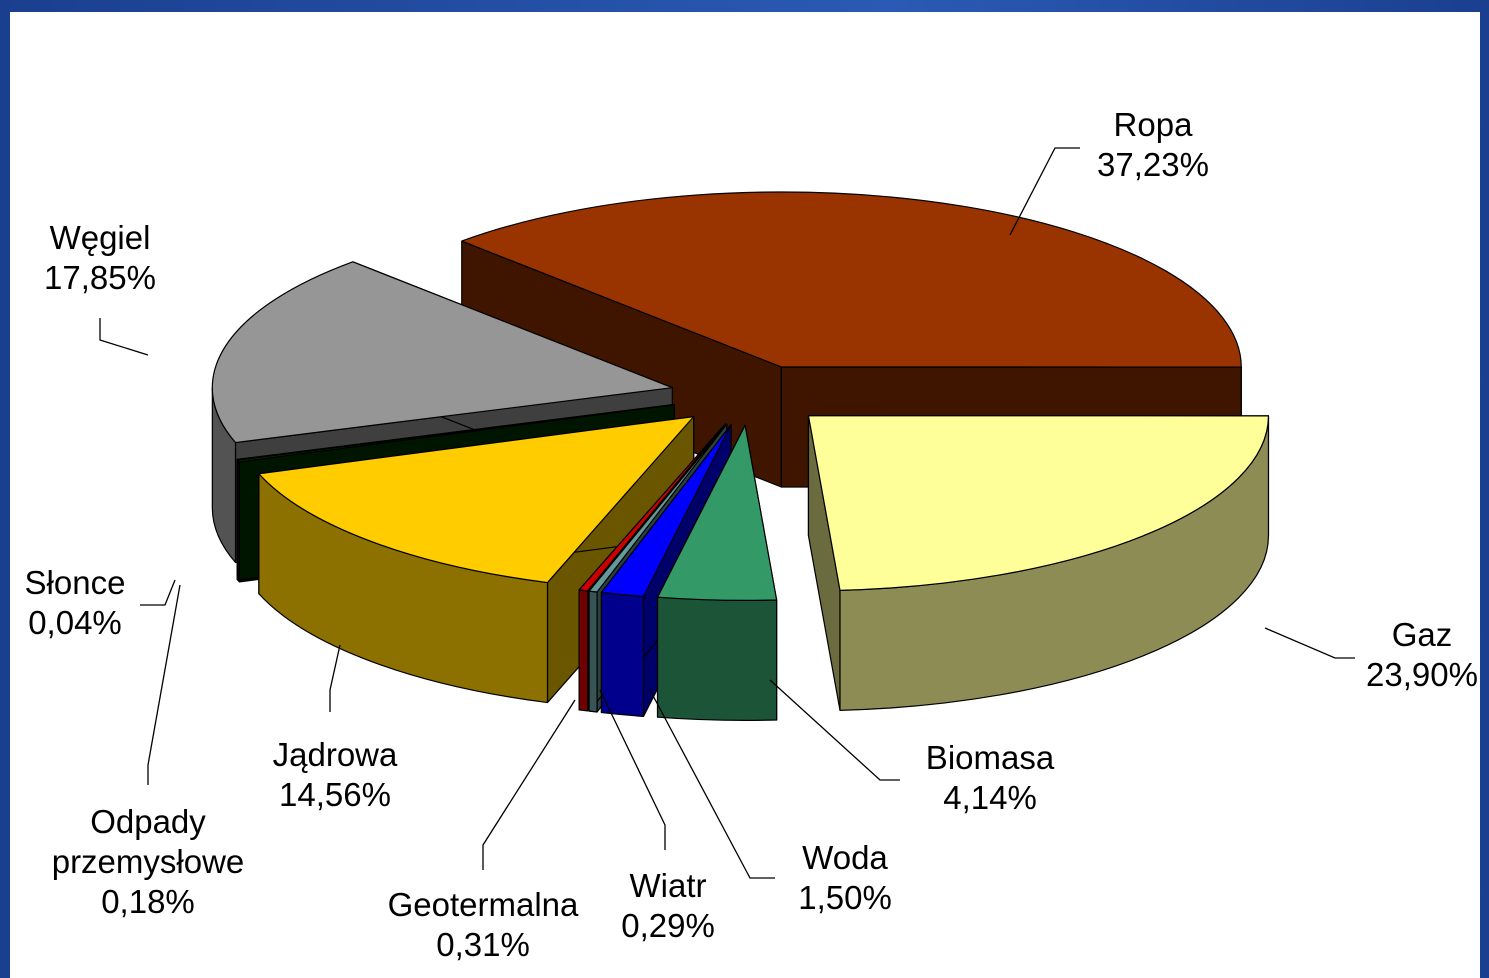 This screenshot has height=978, width=1489. What do you see at coordinates (483, 925) in the screenshot?
I see `label: Geotermalna 0,31%` at bounding box center [483, 925].